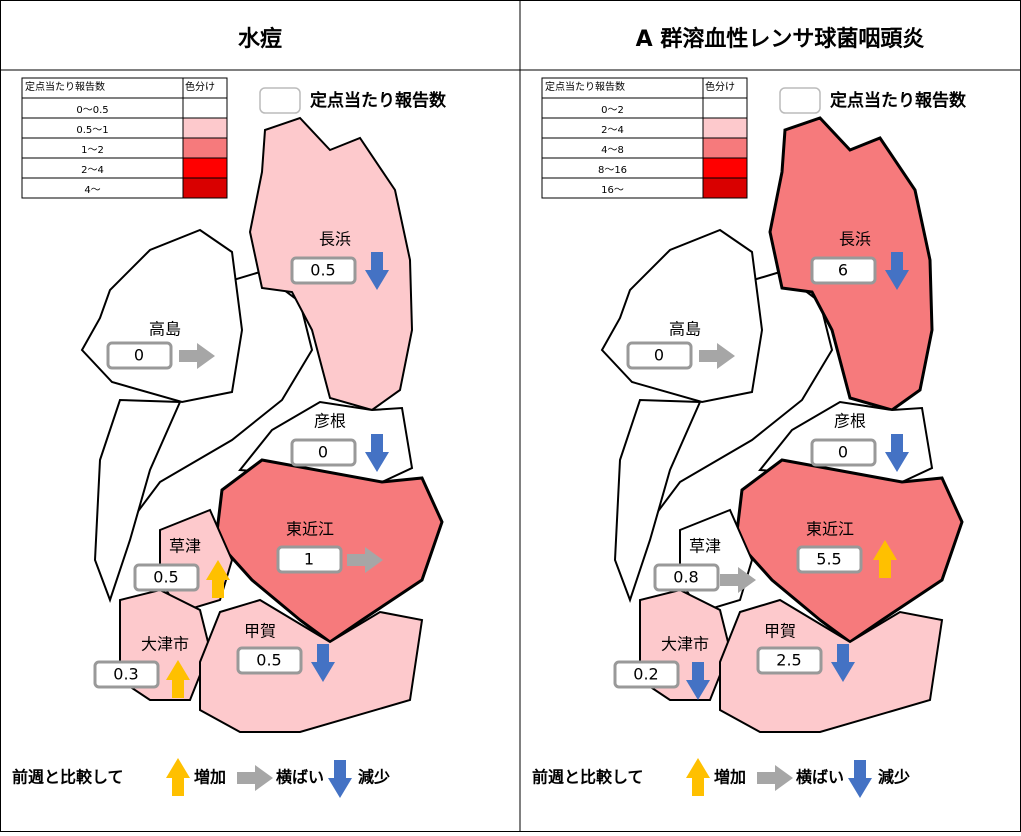  What do you see at coordinates (843, 270) in the screenshot?
I see `region-value: 6` at bounding box center [843, 270].